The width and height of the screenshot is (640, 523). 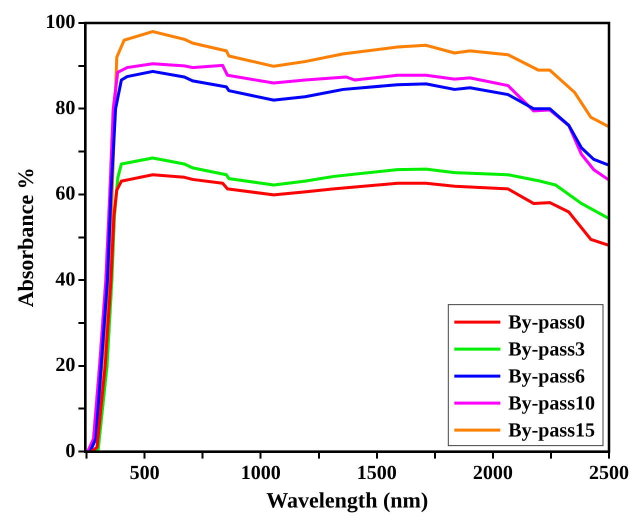 What do you see at coordinates (65, 279) in the screenshot?
I see `y-tick-label: 40` at bounding box center [65, 279].